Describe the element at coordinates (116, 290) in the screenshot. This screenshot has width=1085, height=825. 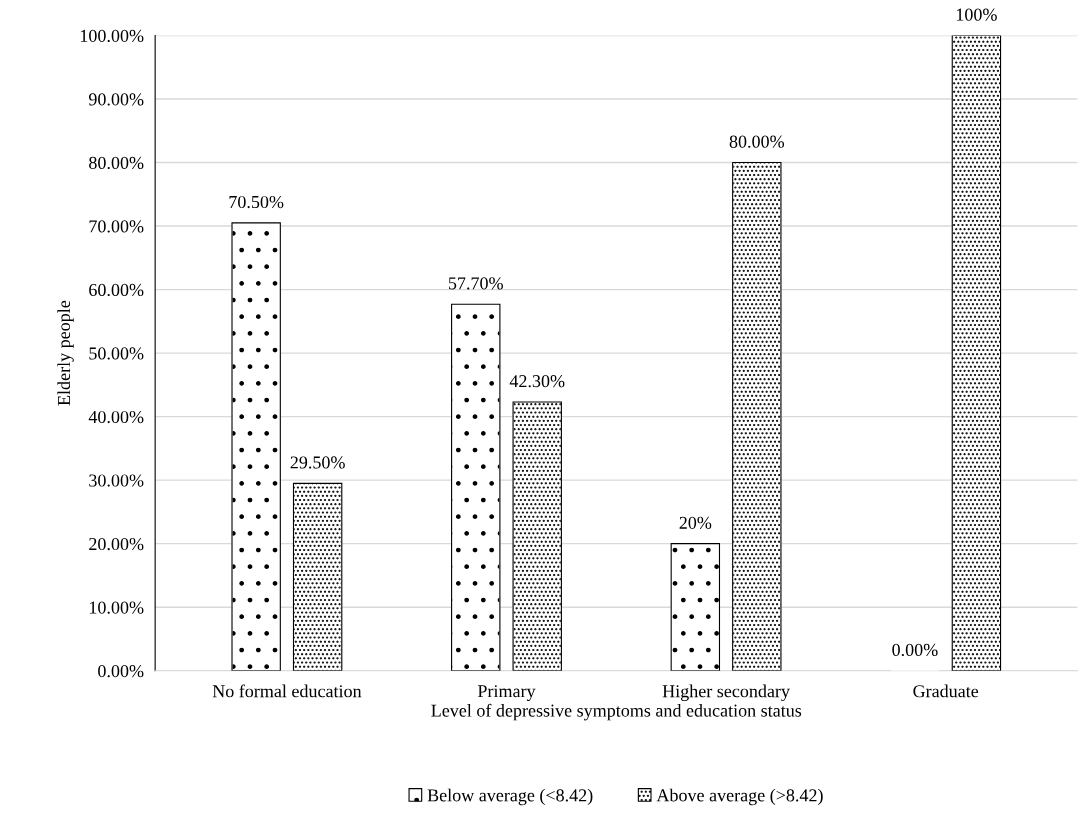
I see `y-tick-label: 60.00%` at that location.